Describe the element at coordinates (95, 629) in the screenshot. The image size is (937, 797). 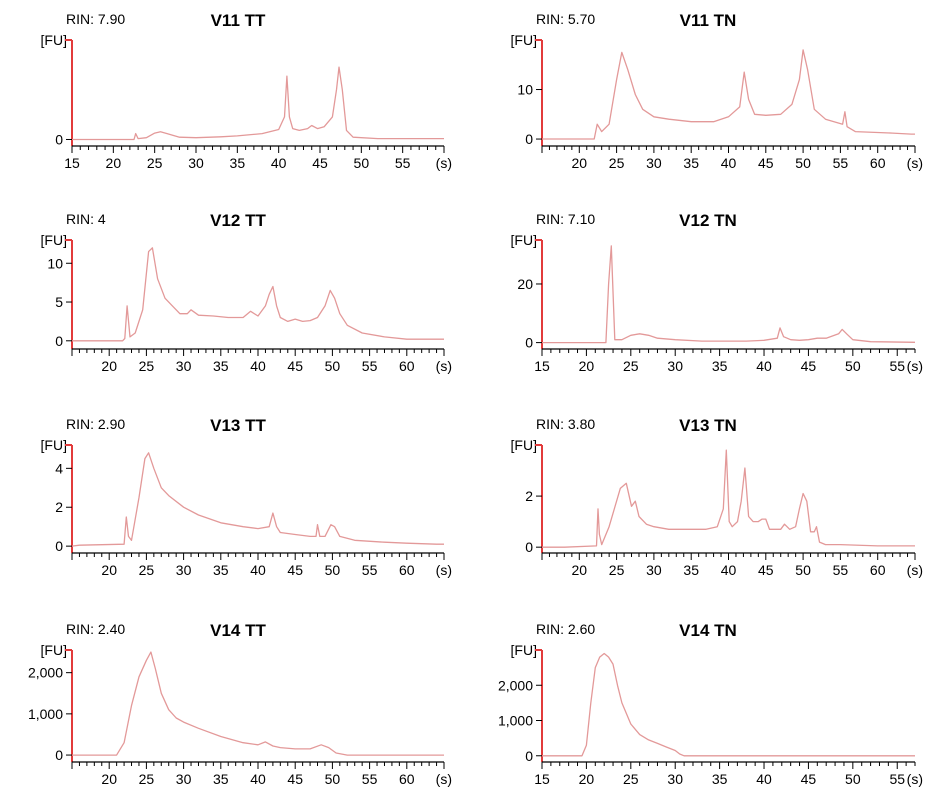
I see `rin-label: RIN: 2.40` at that location.